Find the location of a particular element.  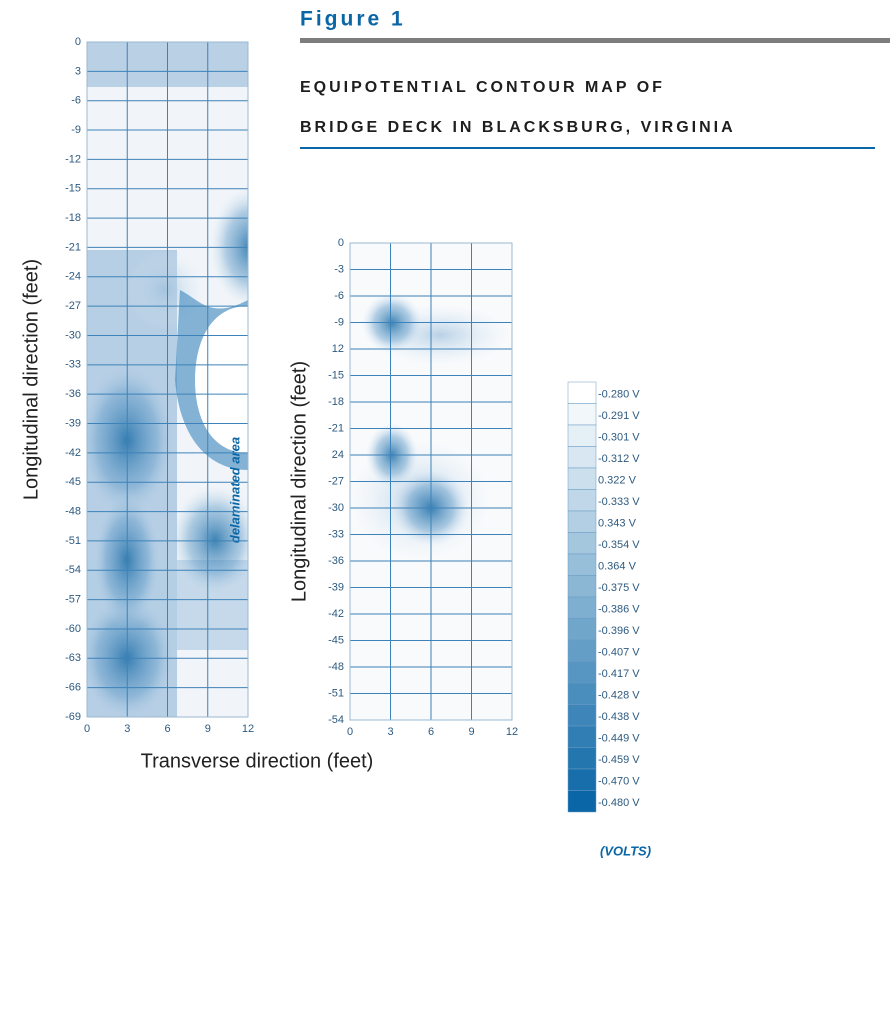

y-tick-label: -57 is located at coordinates (73, 600).